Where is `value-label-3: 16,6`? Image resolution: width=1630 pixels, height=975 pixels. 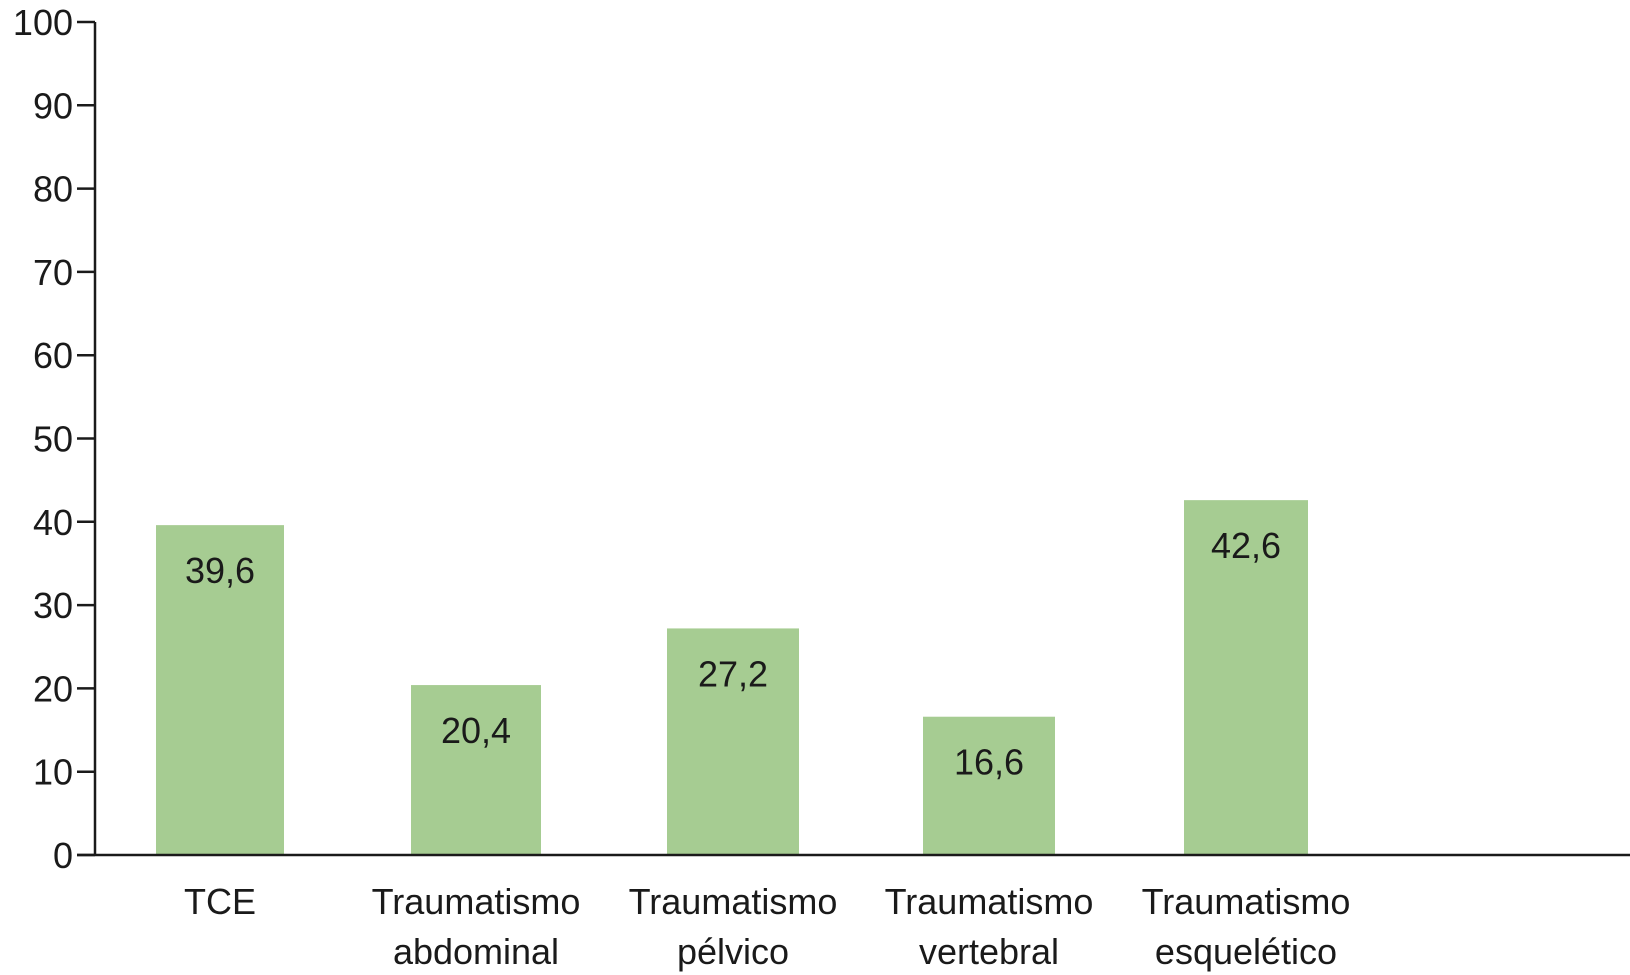
value-label-3: 16,6 is located at coordinates (989, 762).